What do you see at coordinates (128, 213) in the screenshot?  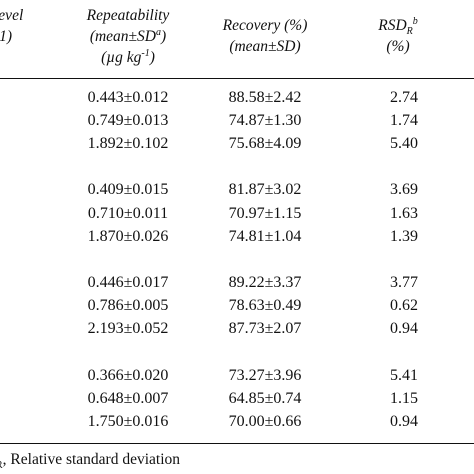 I see `table-cell-repeatability: 0.710±0.011` at bounding box center [128, 213].